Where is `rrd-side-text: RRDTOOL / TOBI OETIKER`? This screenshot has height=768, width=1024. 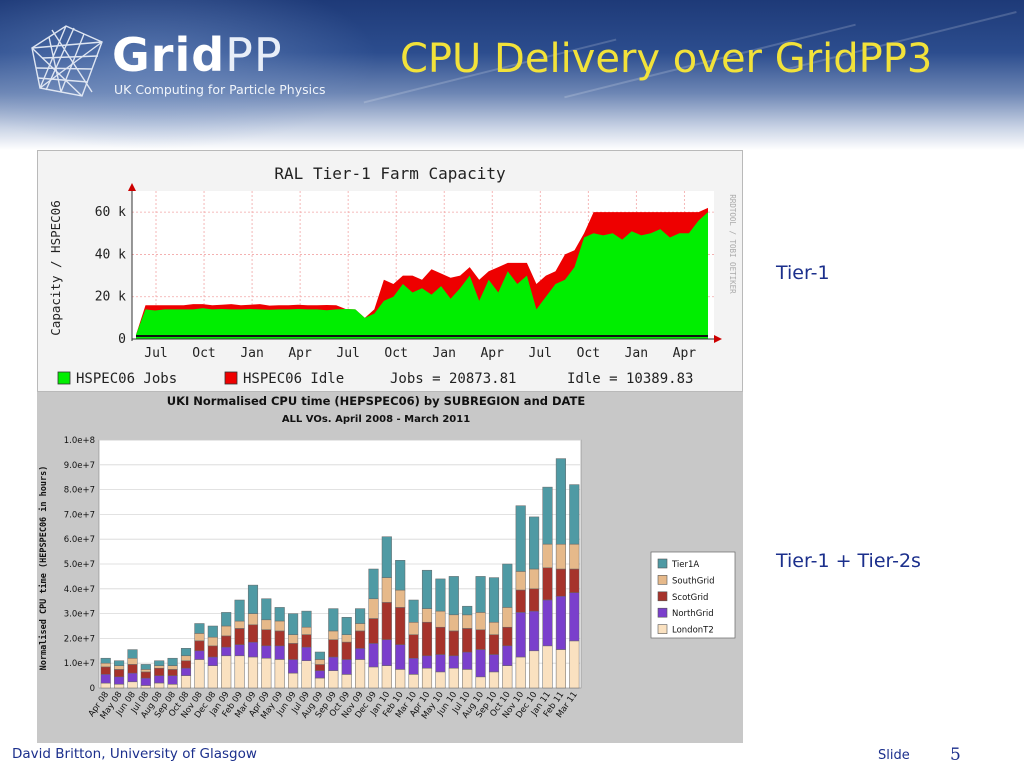 rrd-side-text: RRDTOOL / TOBI OETIKER is located at coordinates (732, 244).